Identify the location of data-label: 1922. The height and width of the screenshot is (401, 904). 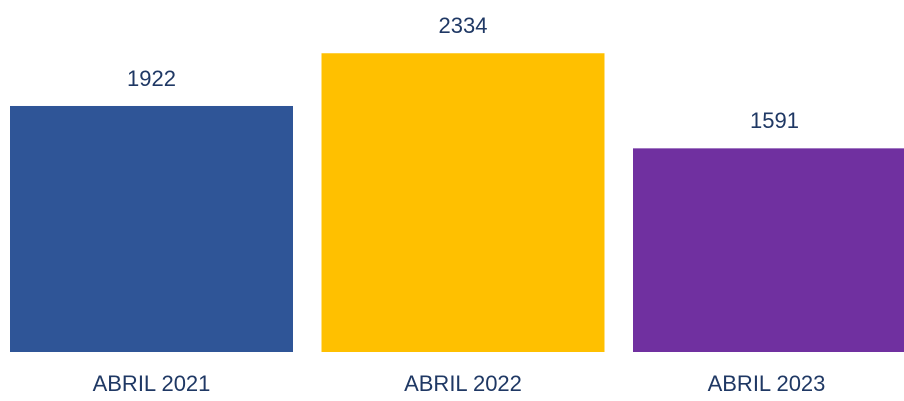
(151, 78).